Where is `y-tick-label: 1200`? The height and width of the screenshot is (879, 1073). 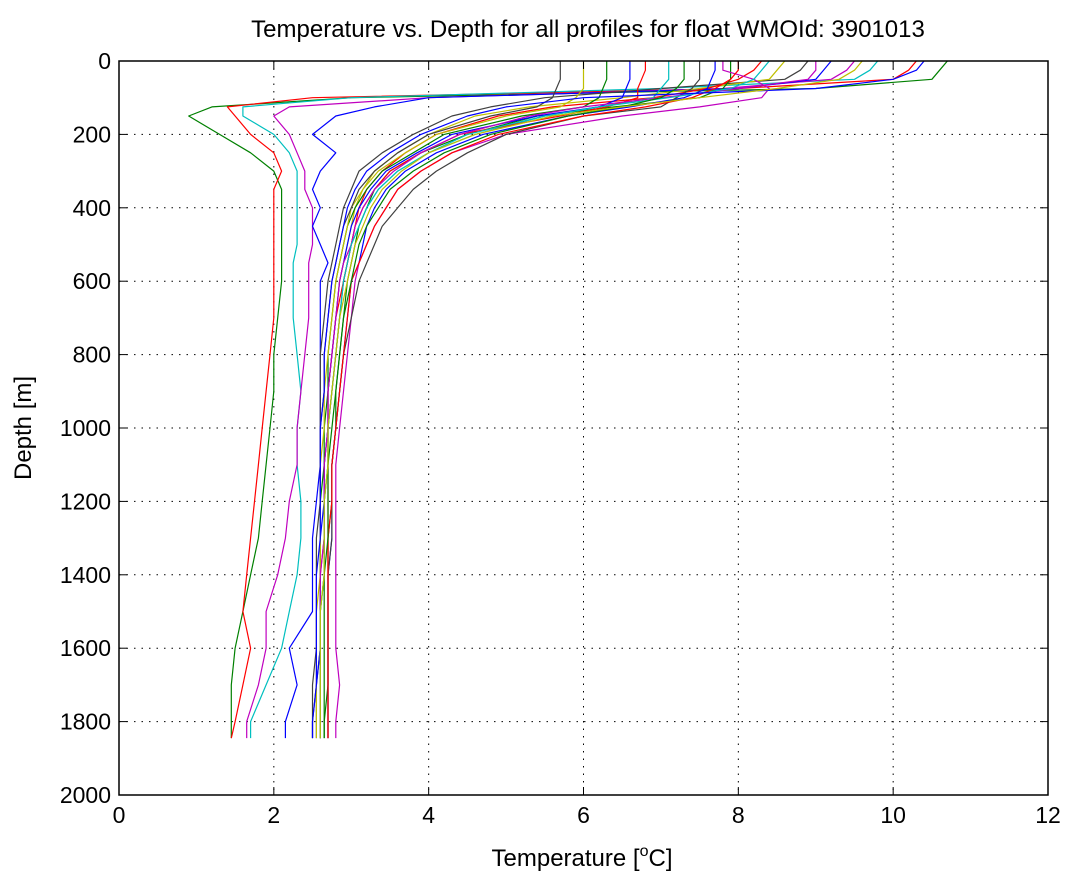 y-tick-label: 1200 is located at coordinates (85, 501).